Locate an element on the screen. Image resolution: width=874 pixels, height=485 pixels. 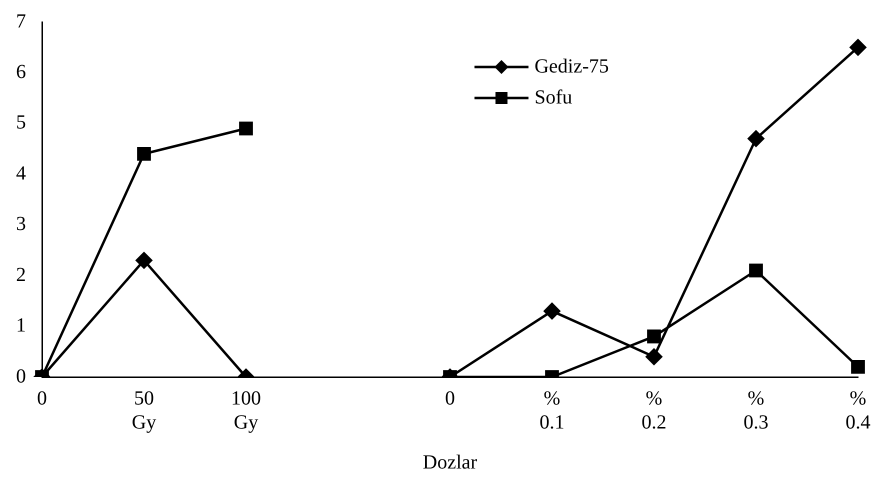
x-tick-label: % 0.3 is located at coordinates (756, 410).